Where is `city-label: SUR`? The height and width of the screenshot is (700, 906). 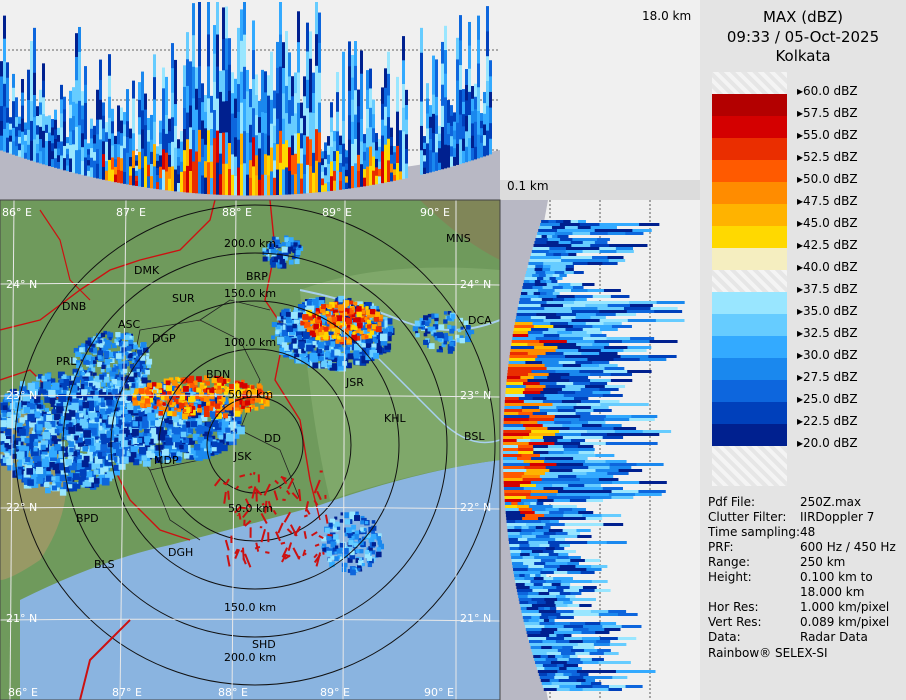
city-label: SUR is located at coordinates (183, 298).